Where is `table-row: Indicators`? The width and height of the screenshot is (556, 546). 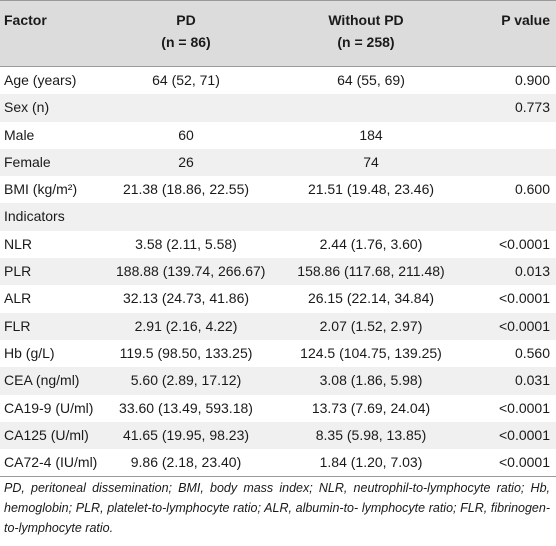
table-row: Indicators is located at coordinates (278, 217).